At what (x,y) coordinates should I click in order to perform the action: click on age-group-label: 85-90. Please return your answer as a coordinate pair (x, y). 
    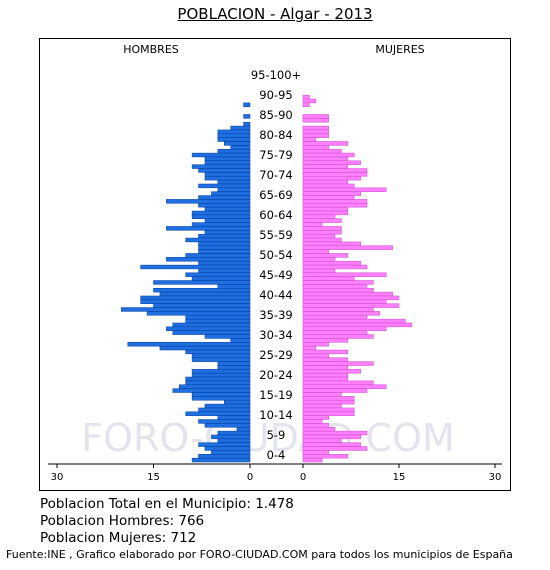
    Looking at the image, I should click on (275, 115).